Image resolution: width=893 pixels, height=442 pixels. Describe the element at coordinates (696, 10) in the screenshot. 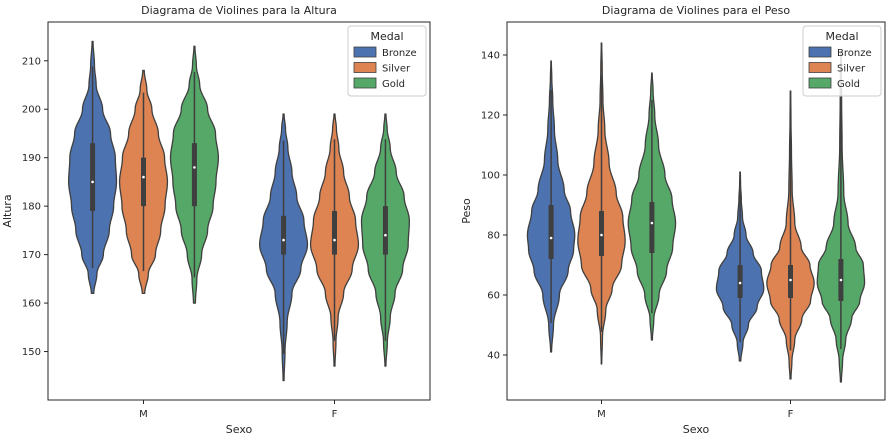

I see `chart-title: Diagrama de Violines para el Peso` at that location.